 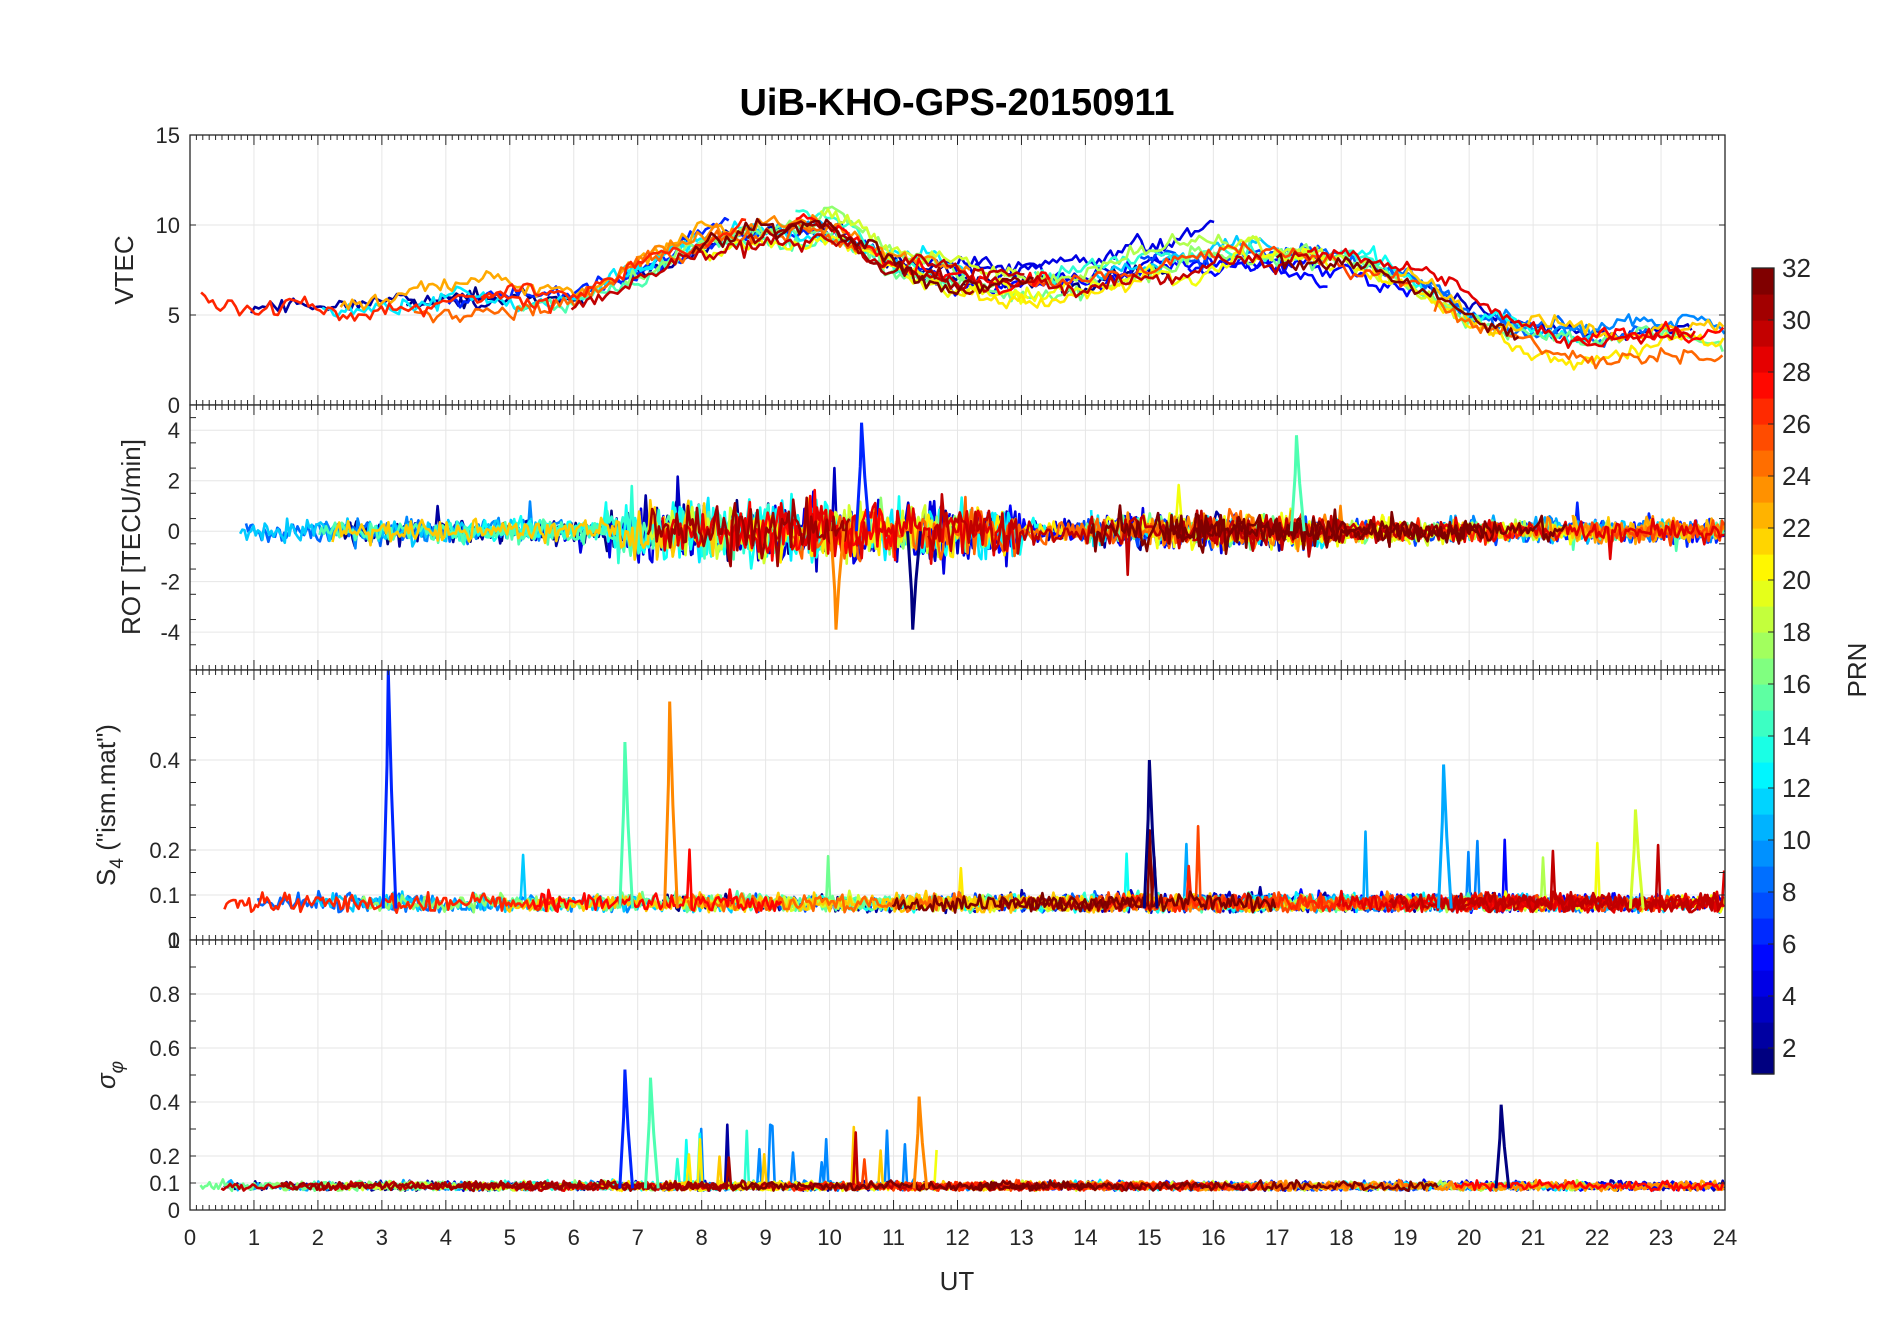 I want to click on y-tick-label: 15, so click(x=168, y=135).